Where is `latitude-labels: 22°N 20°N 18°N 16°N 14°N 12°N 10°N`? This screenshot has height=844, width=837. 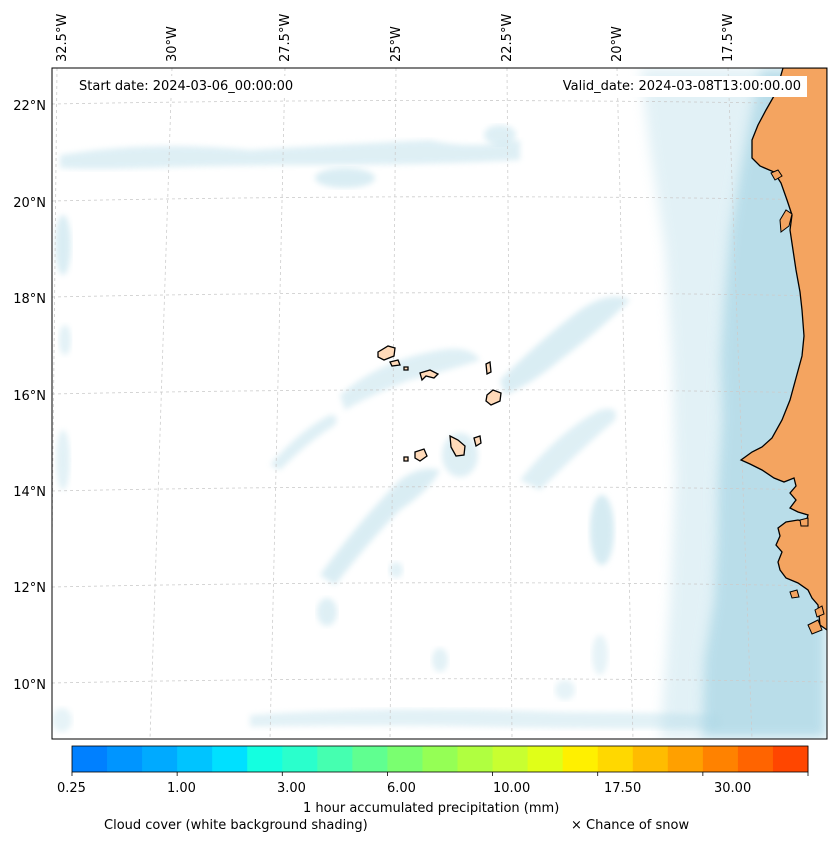 latitude-labels: 22°N 20°N 18°N 16°N 14°N 12°N 10°N is located at coordinates (29, 396).